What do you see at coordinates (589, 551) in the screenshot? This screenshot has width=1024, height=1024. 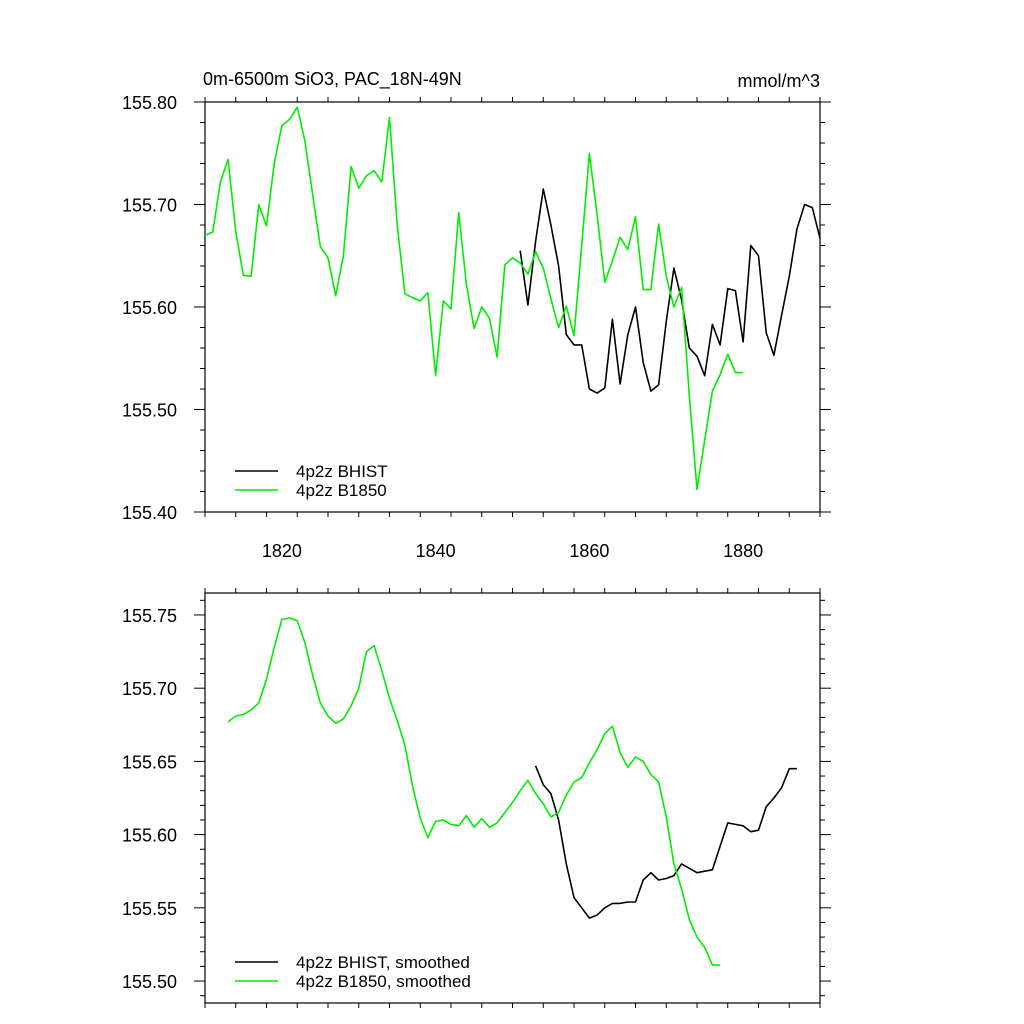 I see `x-tick-label-1860: 1860` at bounding box center [589, 551].